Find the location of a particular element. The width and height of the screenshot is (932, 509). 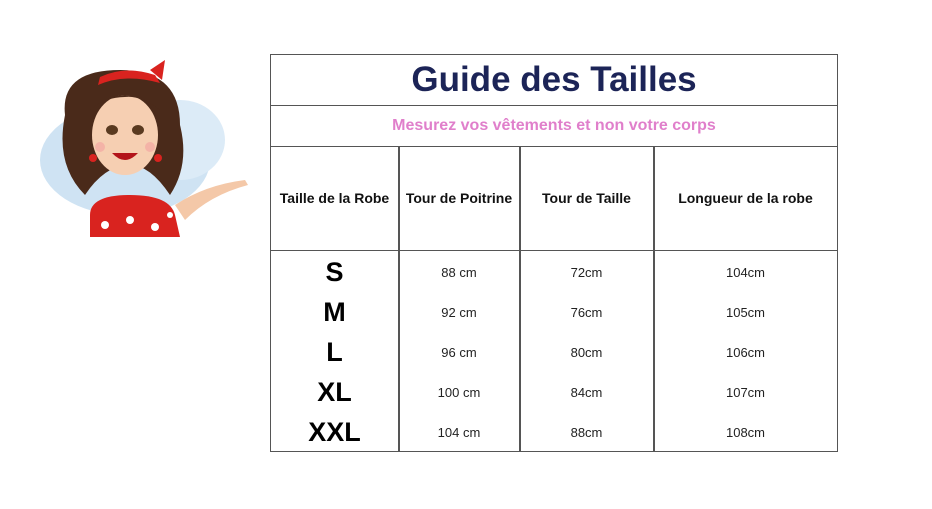

cell-bust: 100 cm is located at coordinates (459, 392).